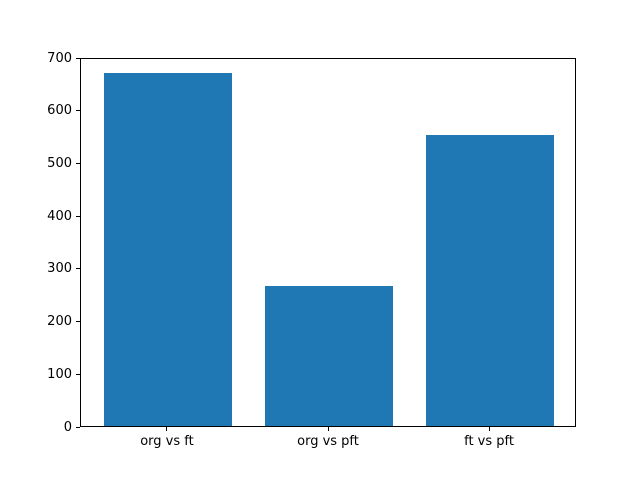  Describe the element at coordinates (59, 374) in the screenshot. I see `ytick-label-100: 100` at that location.